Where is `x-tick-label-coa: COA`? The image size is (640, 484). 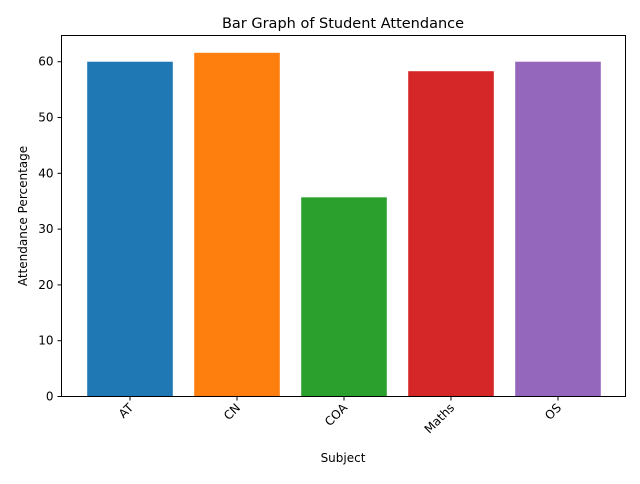 x-tick-label-coa: COA is located at coordinates (336, 414).